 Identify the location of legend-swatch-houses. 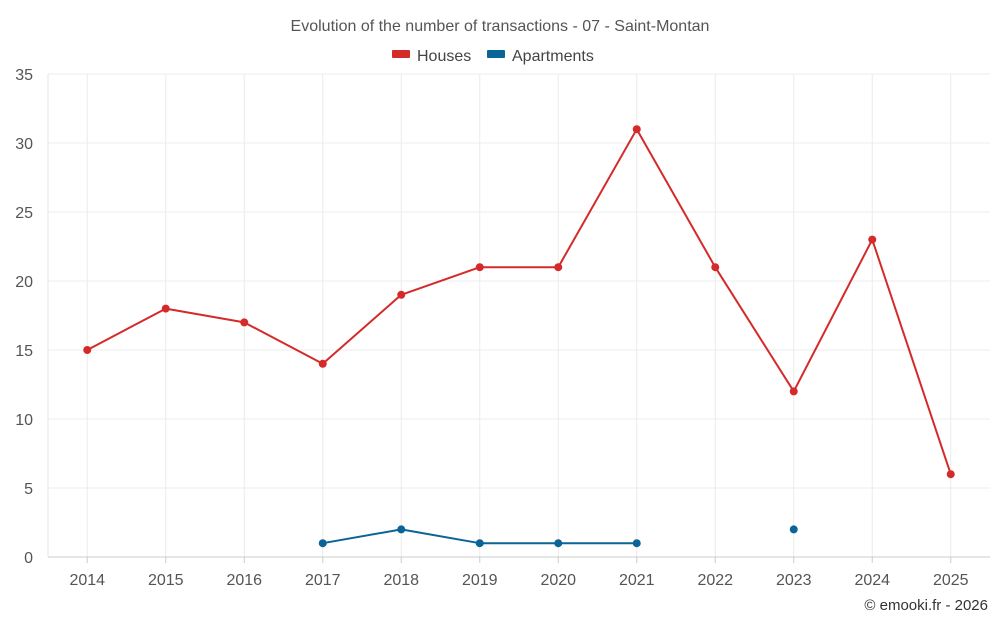
(401, 54).